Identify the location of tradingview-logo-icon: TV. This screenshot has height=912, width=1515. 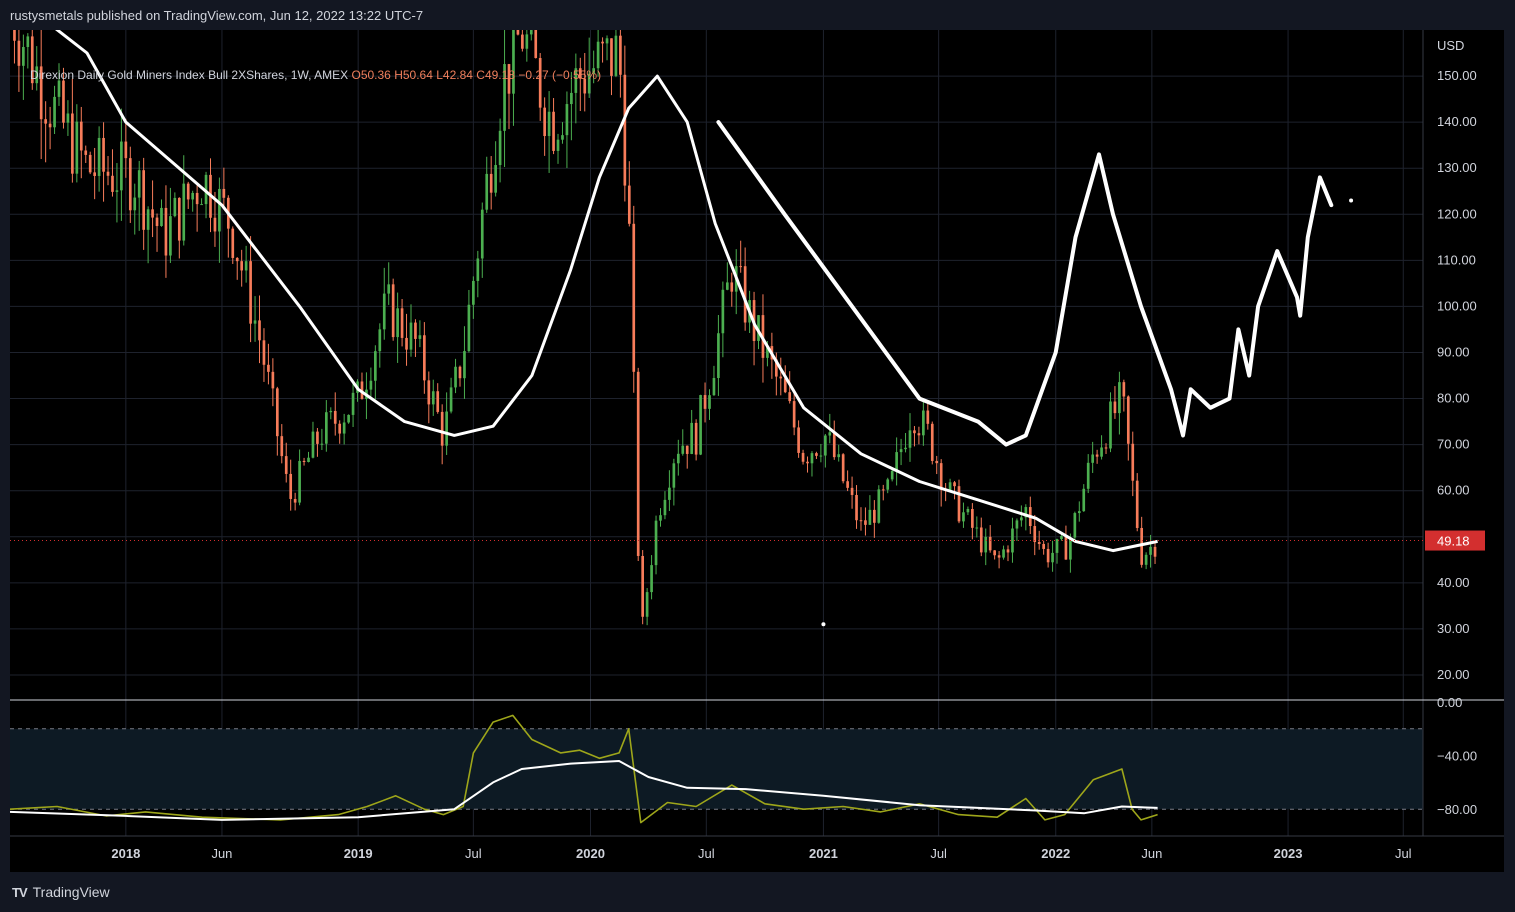
(20, 892).